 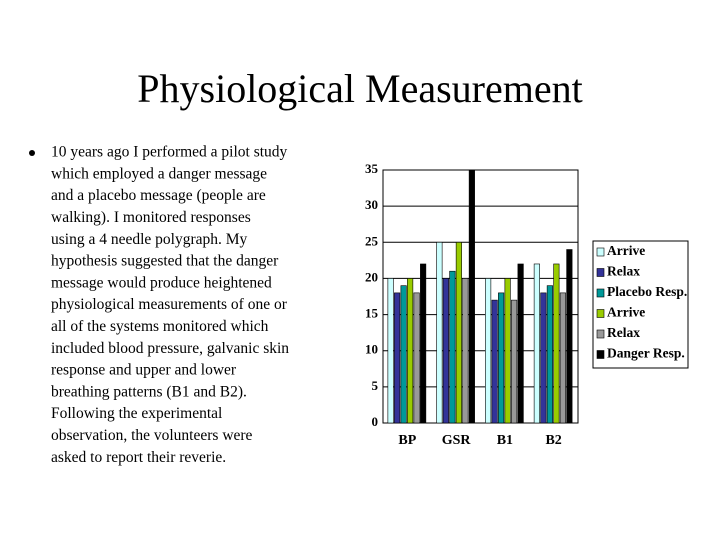 I want to click on y-tick-label: 35, so click(x=372, y=168).